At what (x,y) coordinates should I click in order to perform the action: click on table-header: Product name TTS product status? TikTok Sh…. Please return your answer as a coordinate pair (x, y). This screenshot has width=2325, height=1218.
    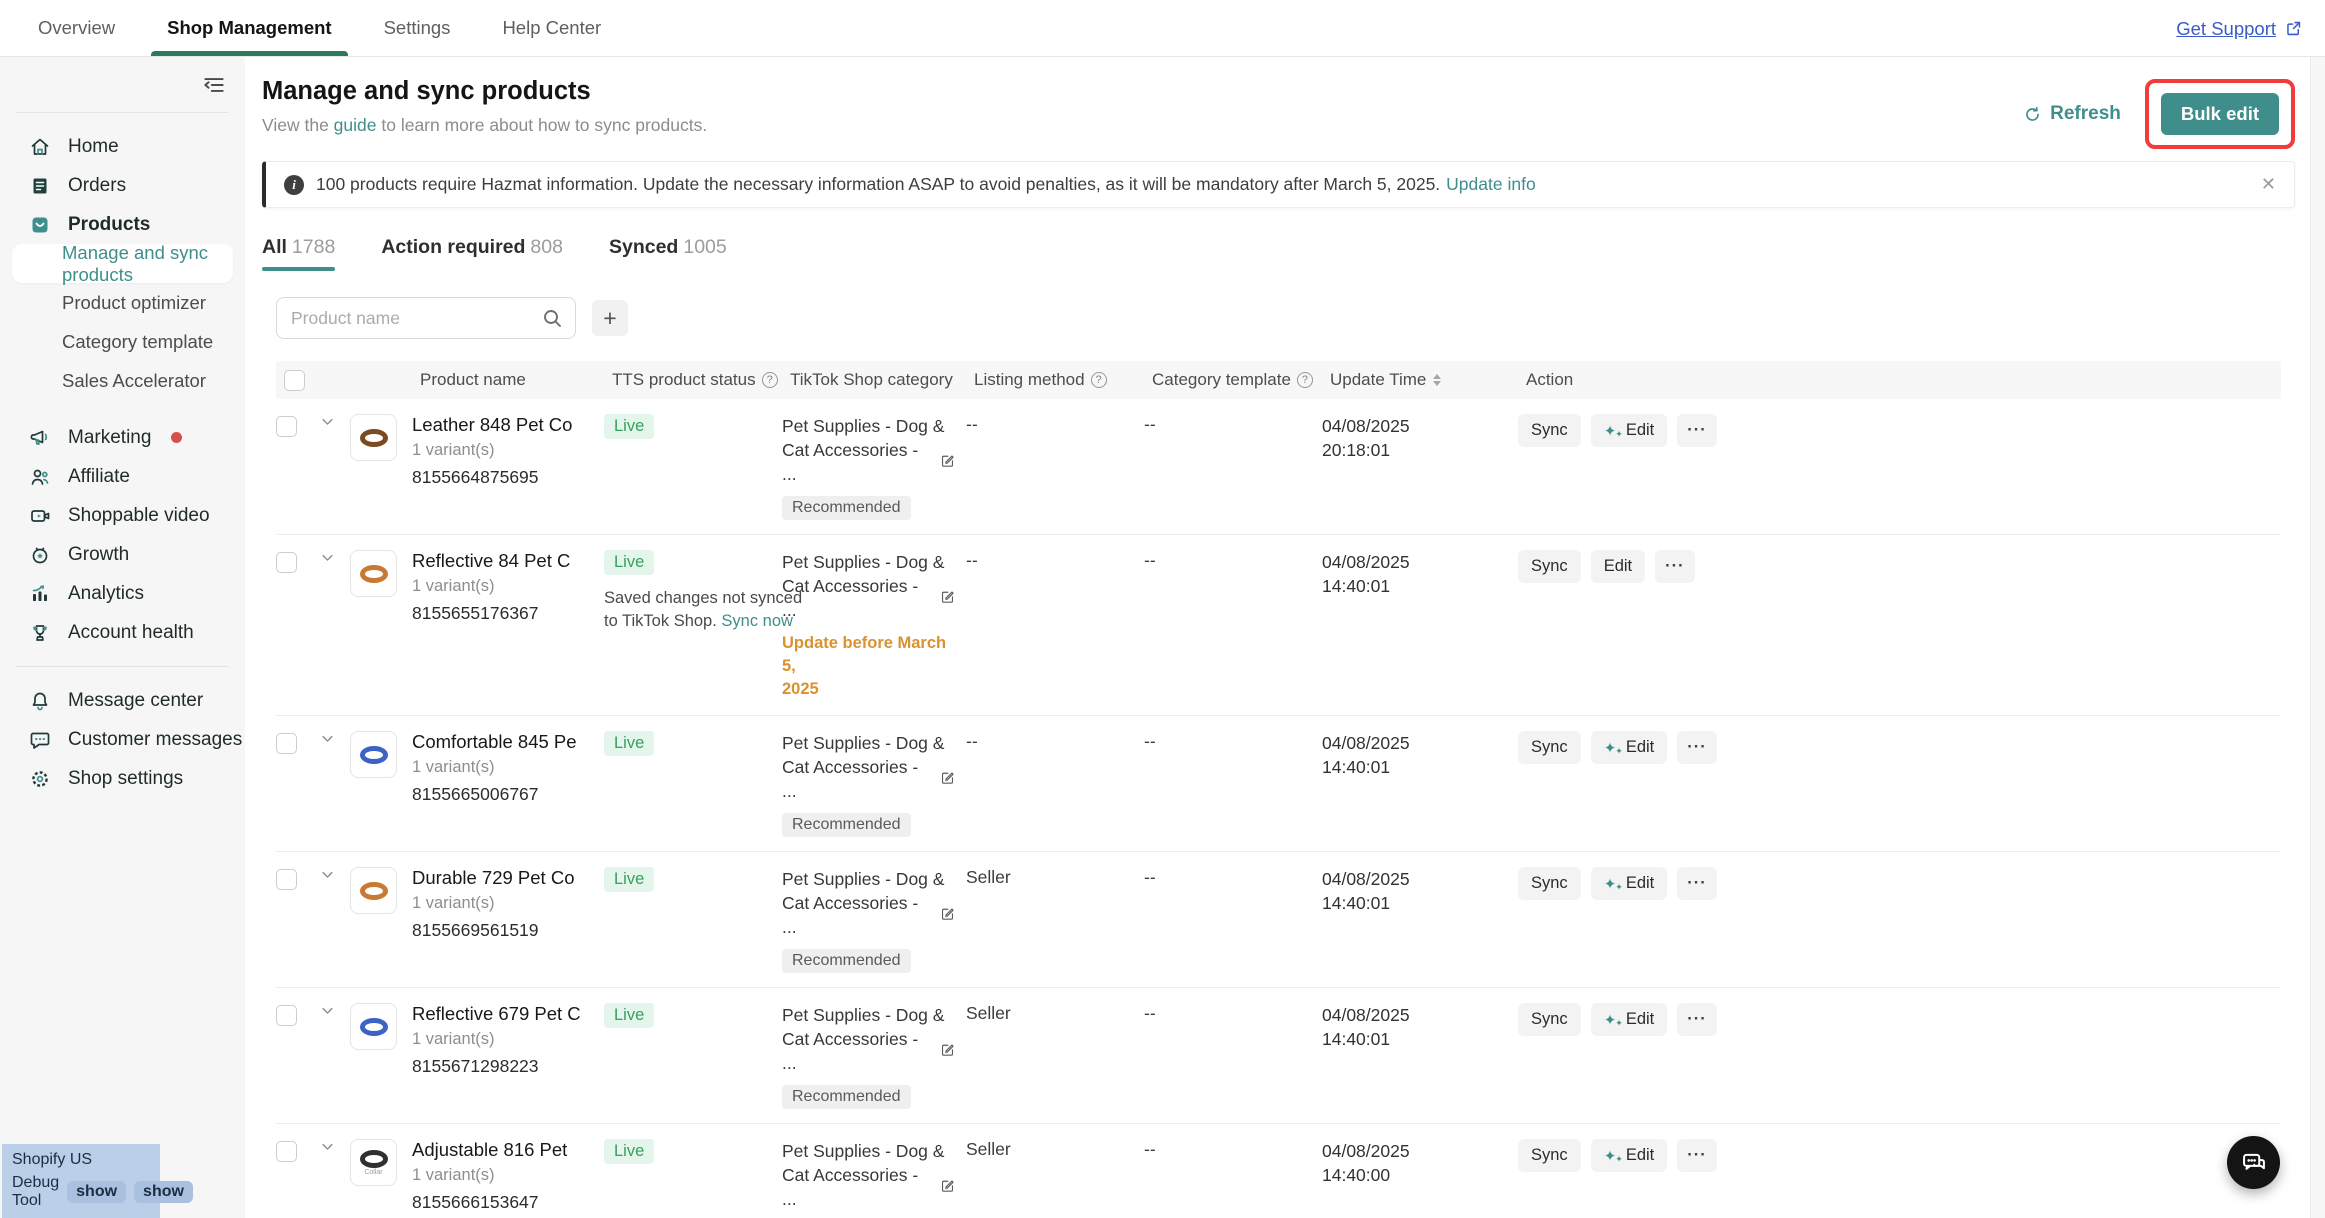
    Looking at the image, I should click on (1278, 380).